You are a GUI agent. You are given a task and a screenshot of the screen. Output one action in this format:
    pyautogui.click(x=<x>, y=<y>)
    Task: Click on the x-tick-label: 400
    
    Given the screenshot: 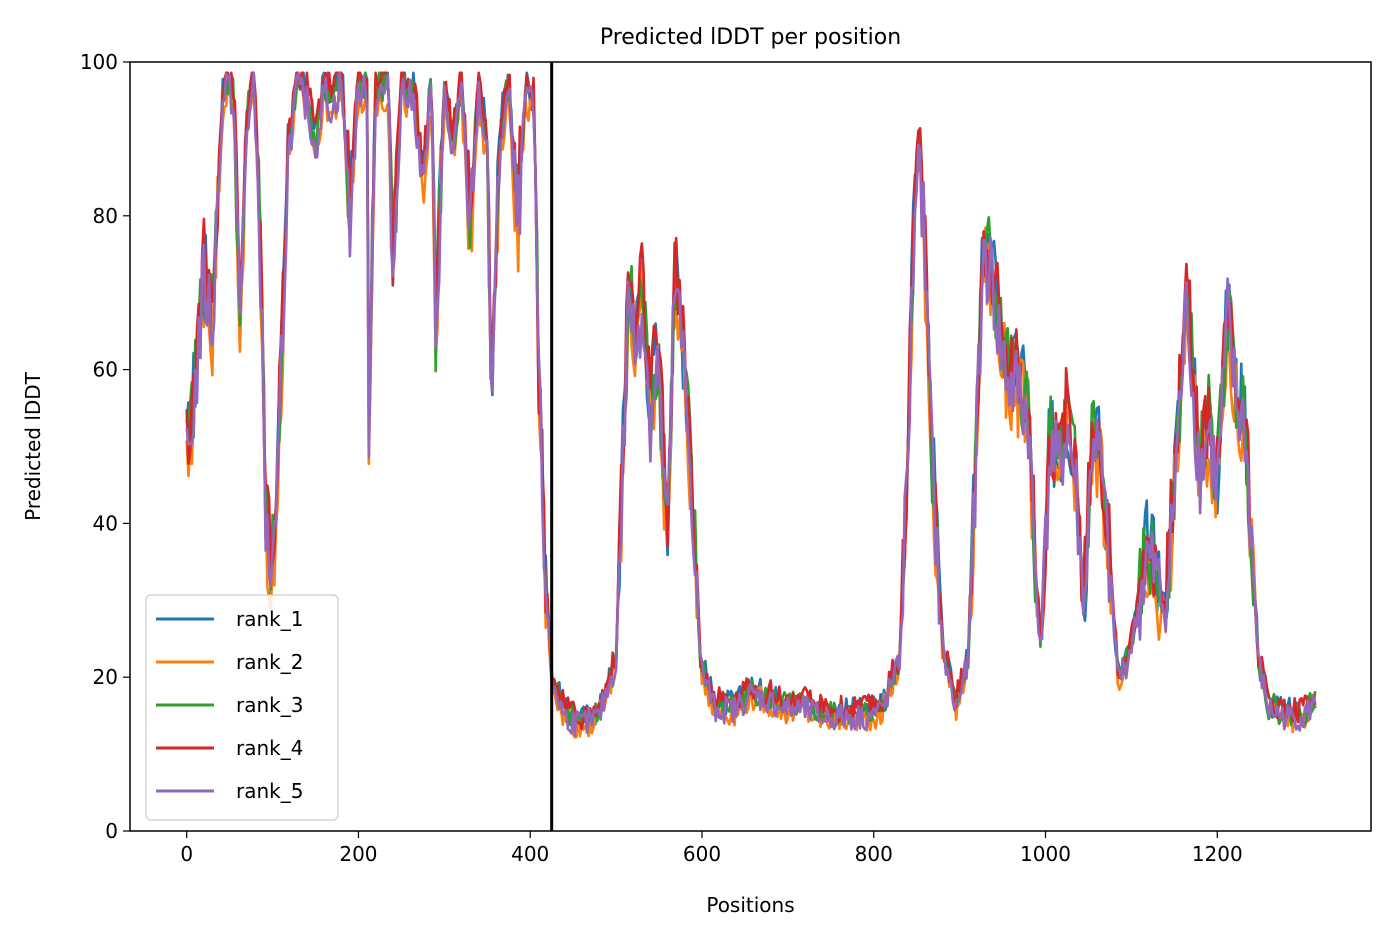 What is the action you would take?
    pyautogui.click(x=530, y=854)
    